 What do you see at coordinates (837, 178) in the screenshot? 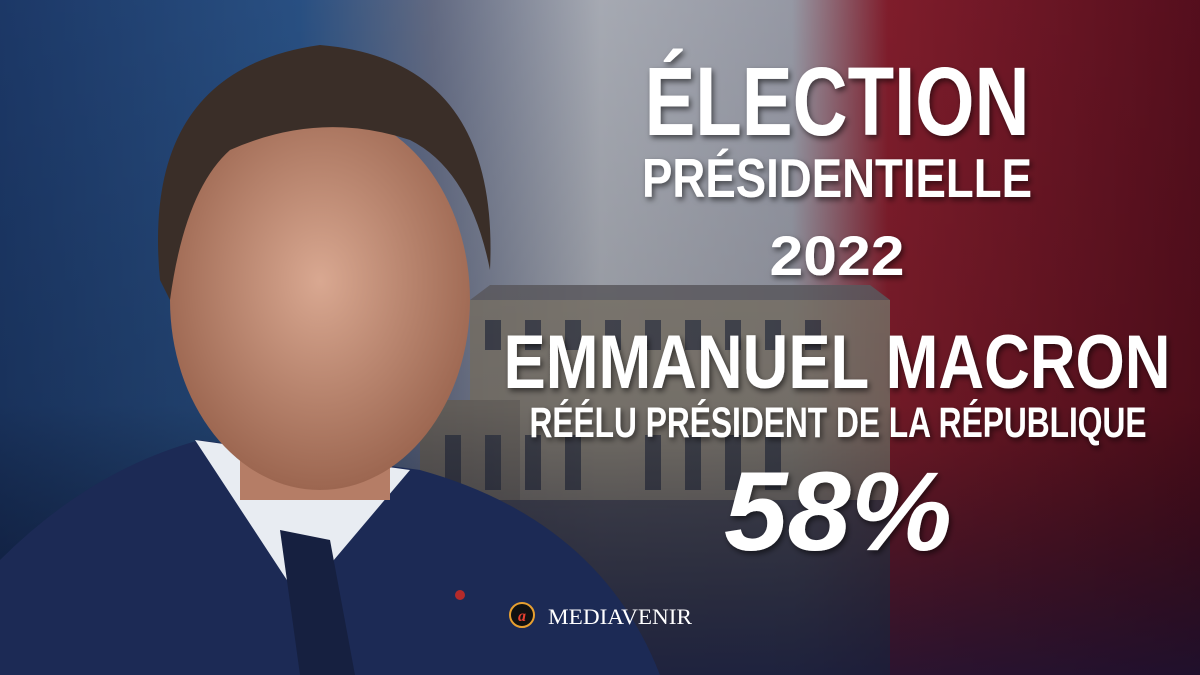
I see `subtitle: PRÉSIDENTIELLE` at bounding box center [837, 178].